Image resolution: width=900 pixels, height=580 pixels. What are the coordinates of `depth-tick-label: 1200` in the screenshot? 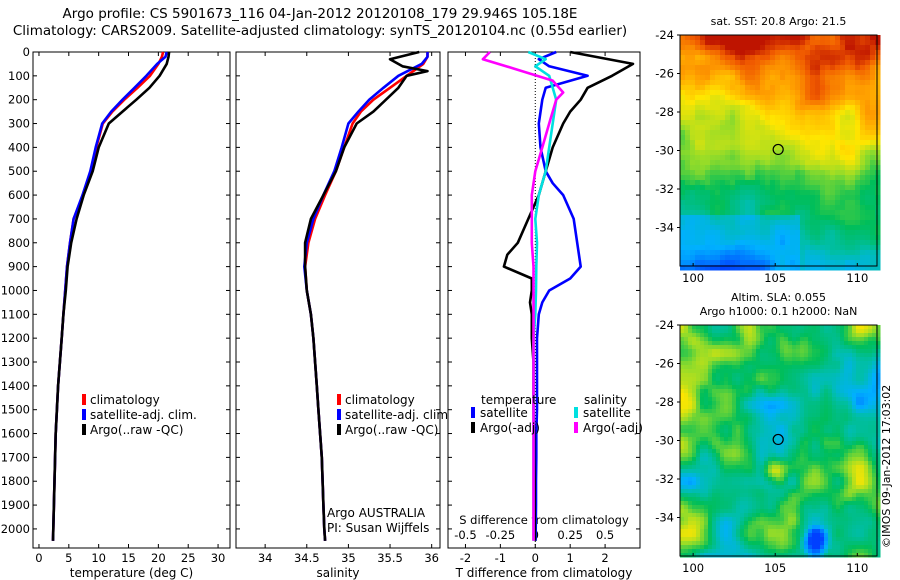 It's located at (15, 338).